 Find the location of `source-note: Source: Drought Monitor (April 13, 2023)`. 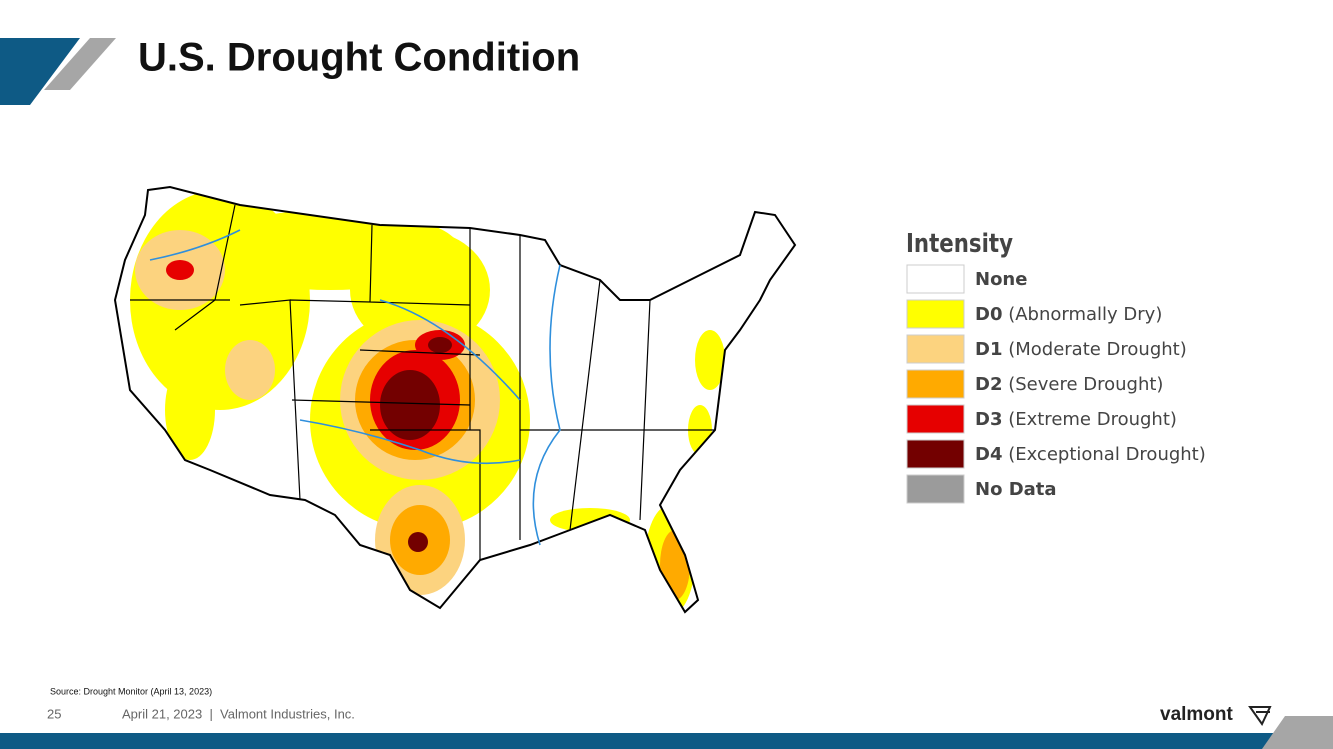

source-note: Source: Drought Monitor (April 13, 2023) is located at coordinates (131, 691).